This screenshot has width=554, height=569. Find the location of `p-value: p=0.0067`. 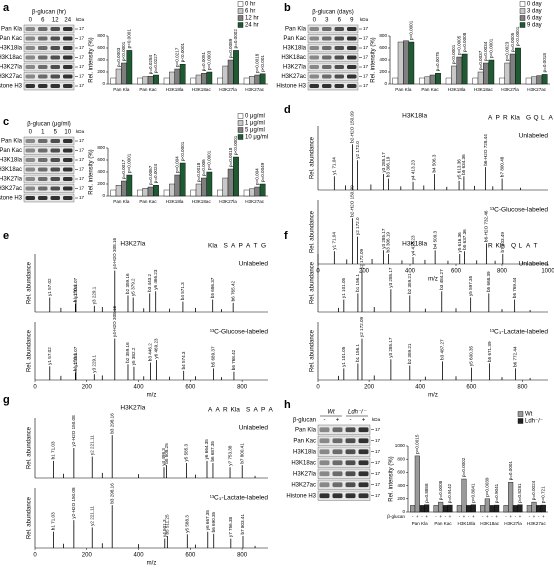

p-value: p=0.0067 is located at coordinates (150, 175).